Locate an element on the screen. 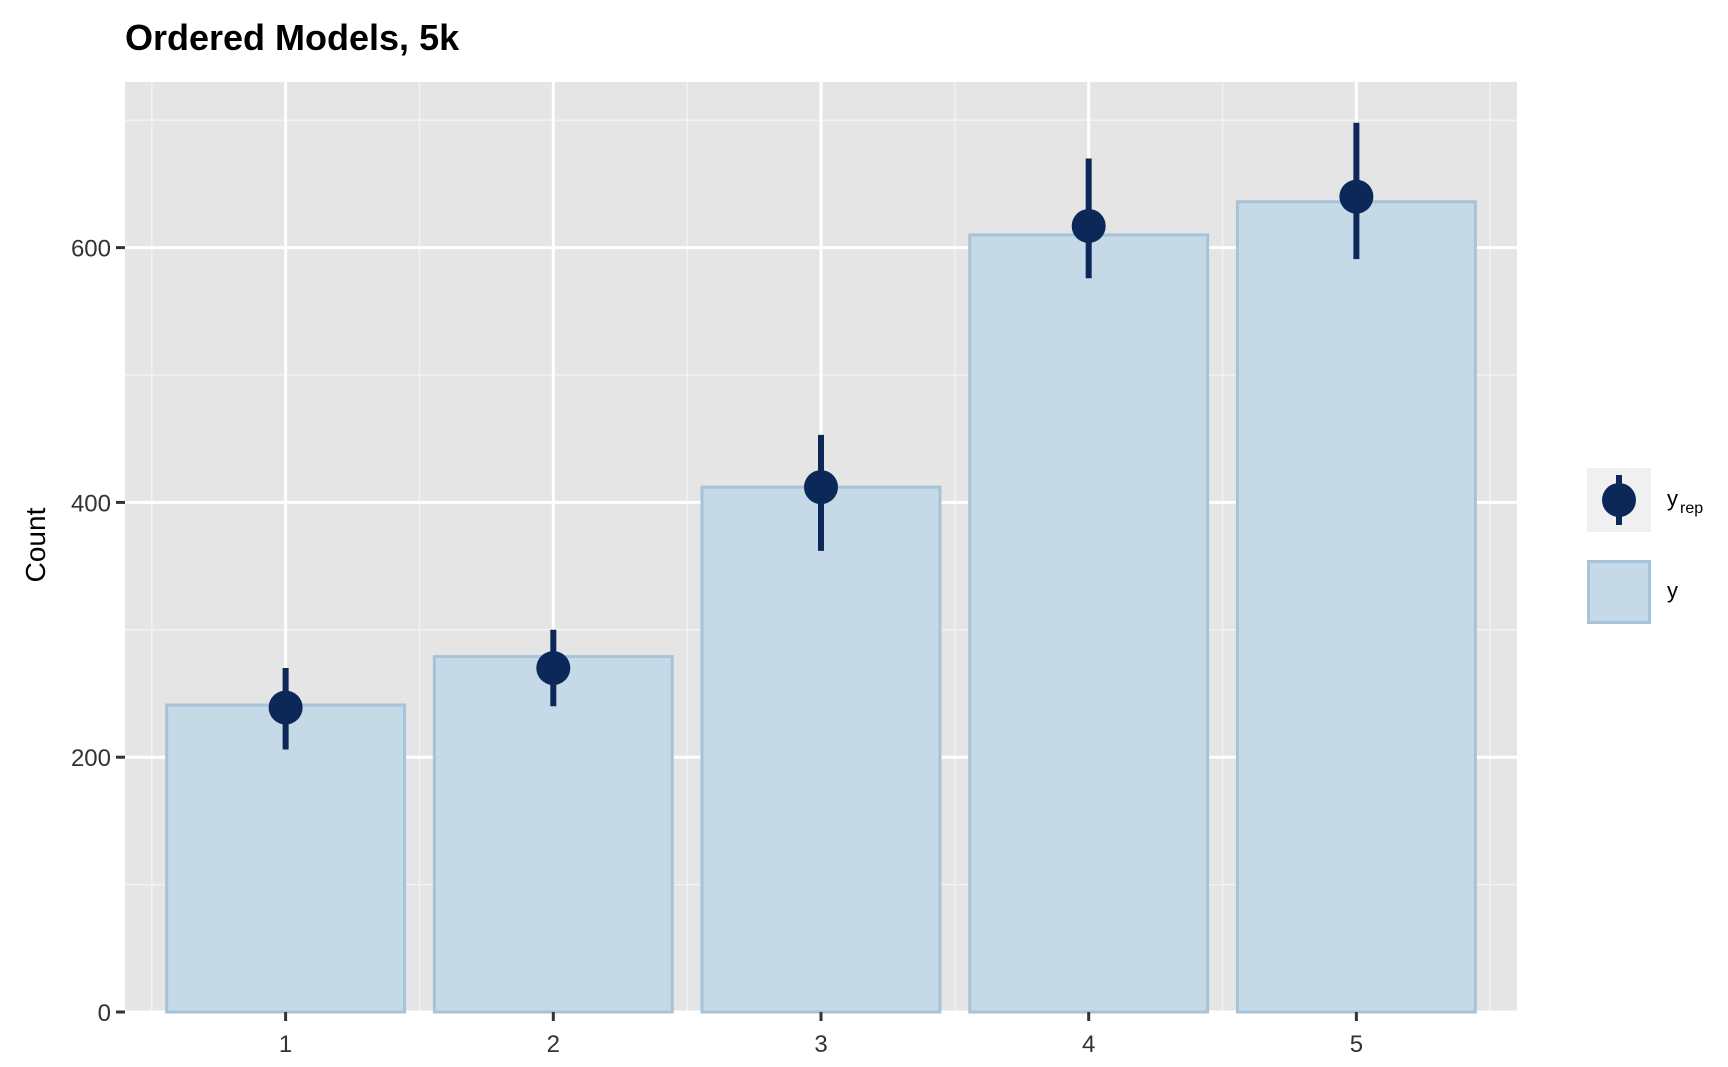  y-axis-title: Count is located at coordinates (35, 544).